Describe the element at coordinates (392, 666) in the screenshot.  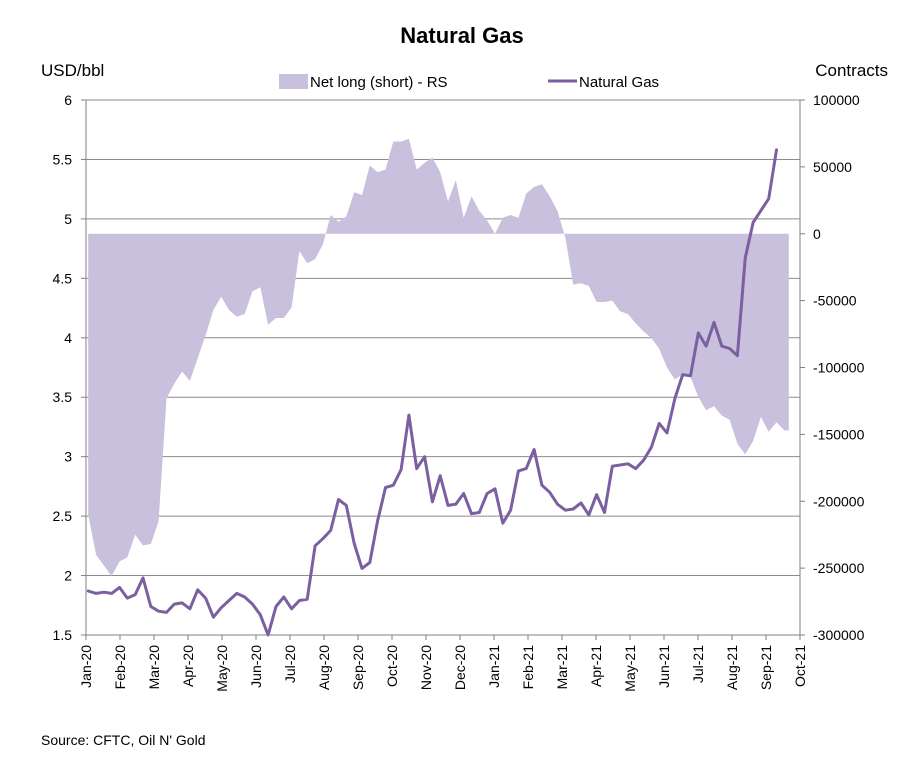
I see `x-tick-label: Oct-20` at that location.